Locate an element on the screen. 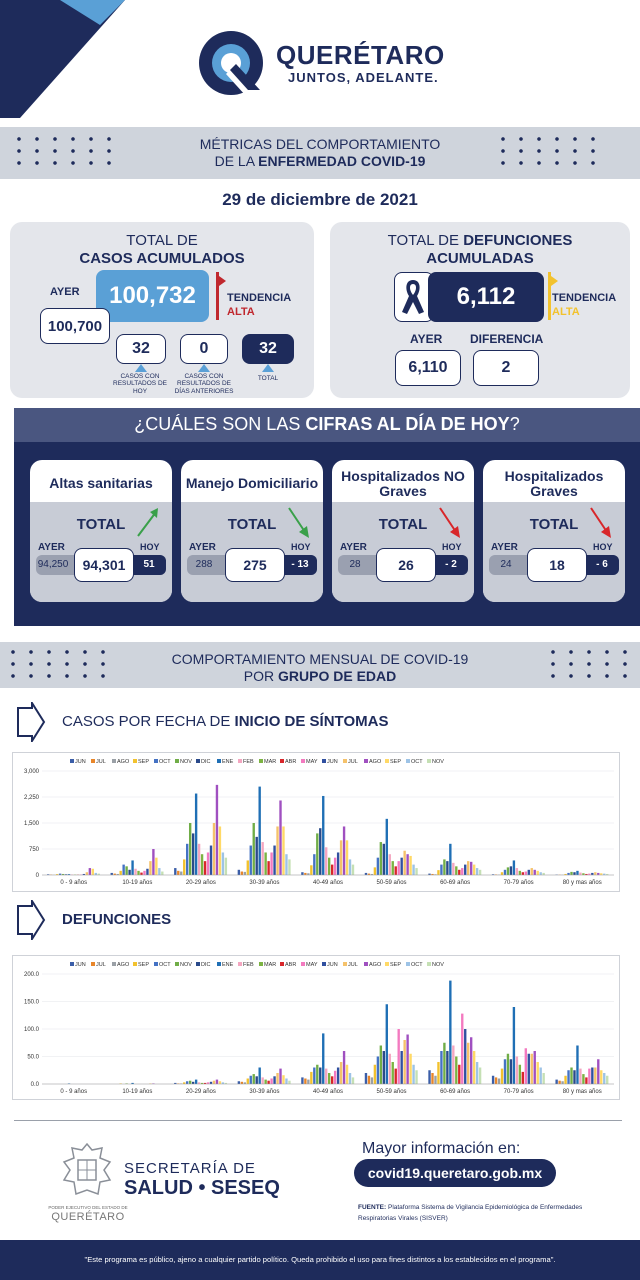  y-tick-label: 0 is located at coordinates (38, 876).